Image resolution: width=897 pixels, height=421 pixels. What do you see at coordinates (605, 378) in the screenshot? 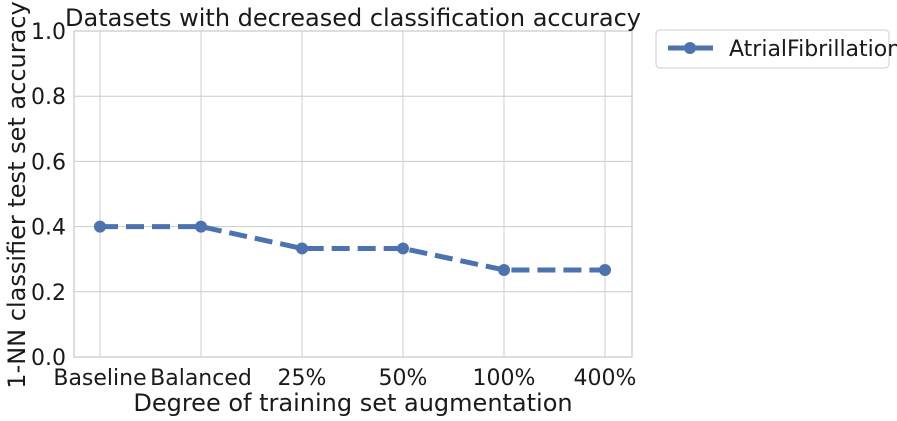
I see `x-tick-label: 400%` at bounding box center [605, 378].